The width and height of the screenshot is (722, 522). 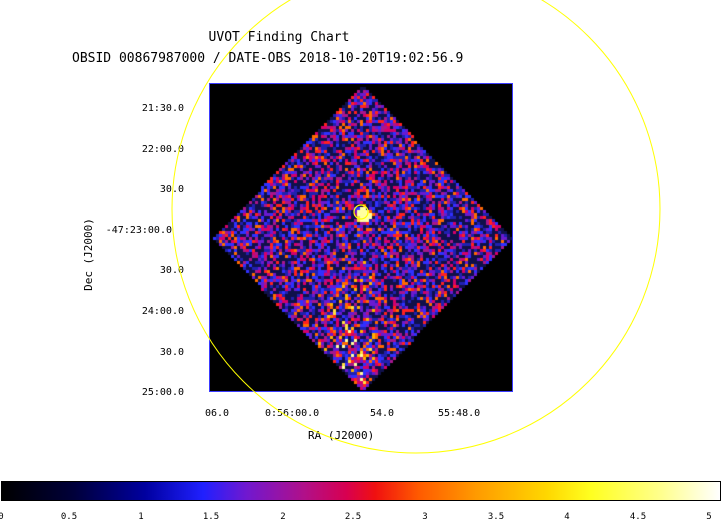 What do you see at coordinates (69, 517) in the screenshot?
I see `colorbar-tick-label: 0.5` at bounding box center [69, 517].